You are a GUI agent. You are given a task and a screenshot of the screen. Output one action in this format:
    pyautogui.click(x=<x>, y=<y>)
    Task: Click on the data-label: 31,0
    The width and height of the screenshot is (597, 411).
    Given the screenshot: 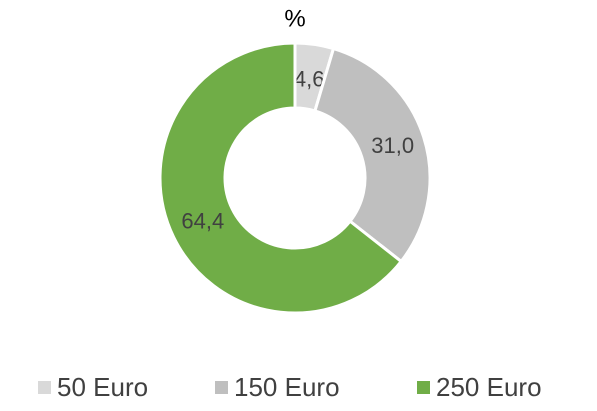 What is the action you would take?
    pyautogui.click(x=392, y=145)
    